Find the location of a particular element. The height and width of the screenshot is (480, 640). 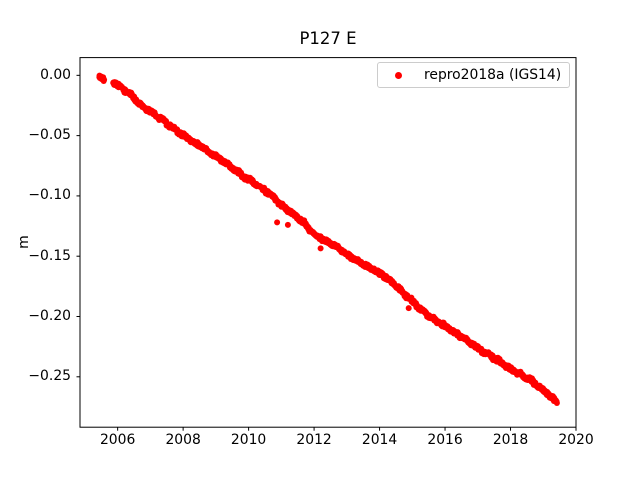

x-tick-label: 2010 is located at coordinates (248, 440).